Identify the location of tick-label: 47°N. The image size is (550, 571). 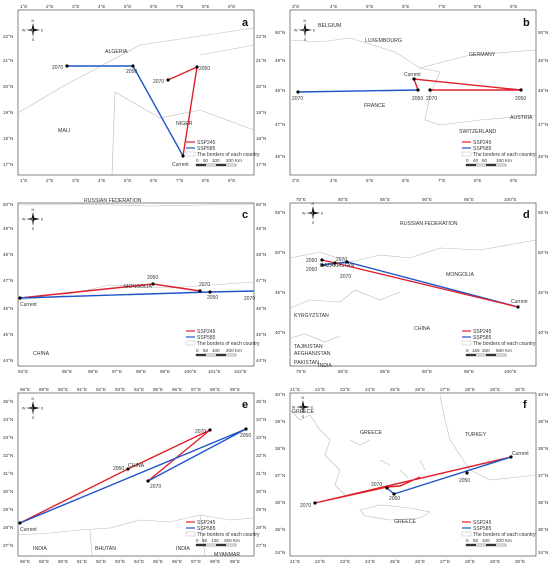
(8, 280).